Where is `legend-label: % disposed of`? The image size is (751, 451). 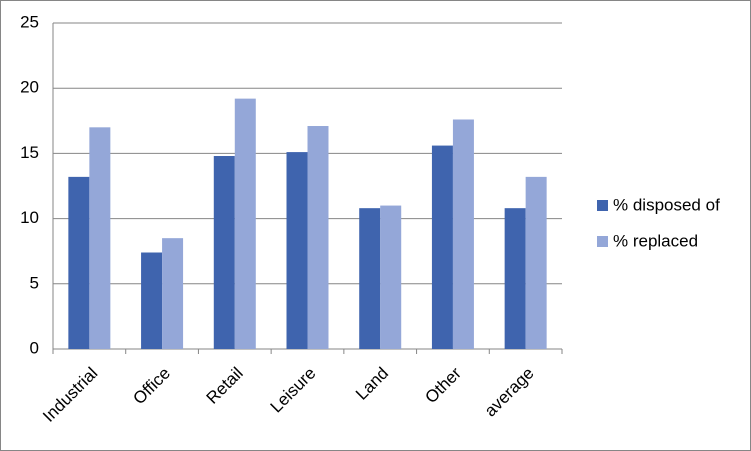 legend-label: % disposed of is located at coordinates (666, 204).